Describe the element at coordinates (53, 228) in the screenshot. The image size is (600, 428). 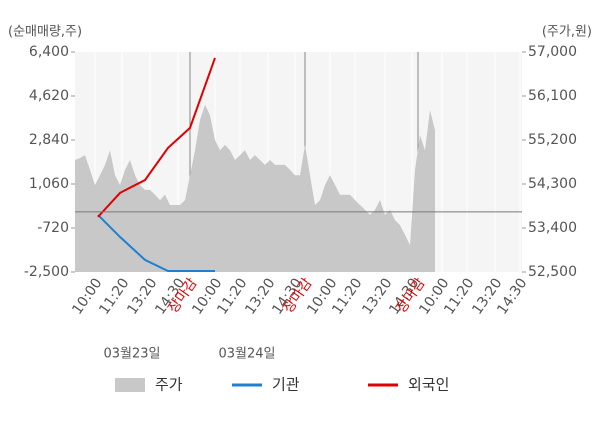
I see `y-tick-label: -720` at that location.